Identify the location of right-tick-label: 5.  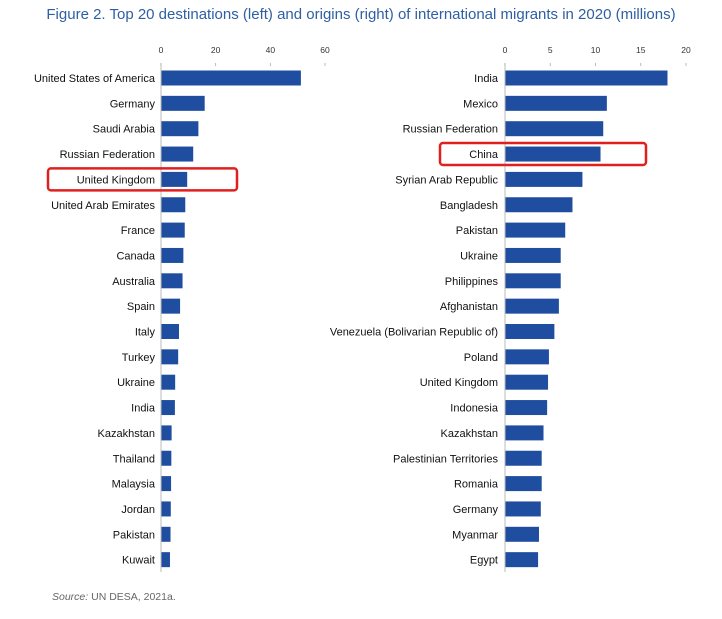
(550, 50).